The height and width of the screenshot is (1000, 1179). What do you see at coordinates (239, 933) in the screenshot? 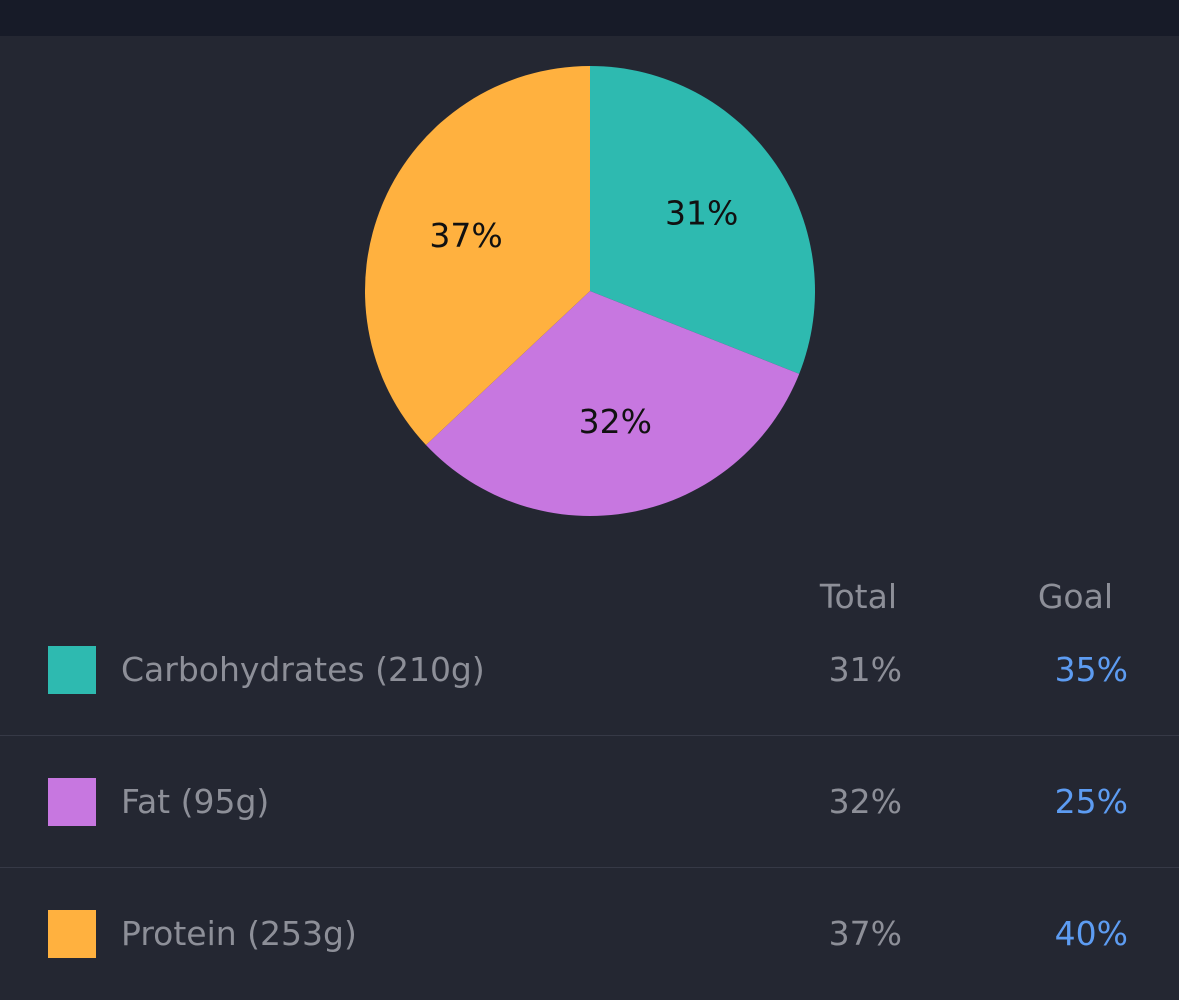
I see `protein-label: Protein (253g)` at bounding box center [239, 933].